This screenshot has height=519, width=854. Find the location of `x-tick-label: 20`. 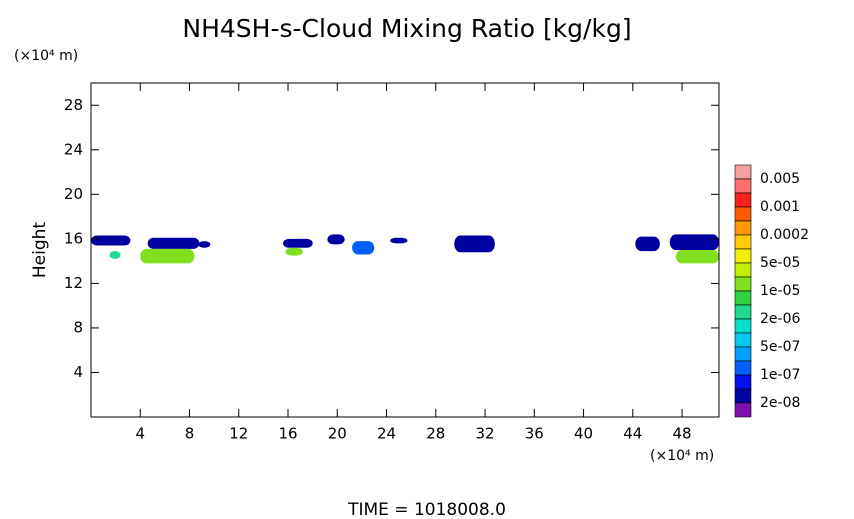

x-tick-label: 20 is located at coordinates (337, 434).